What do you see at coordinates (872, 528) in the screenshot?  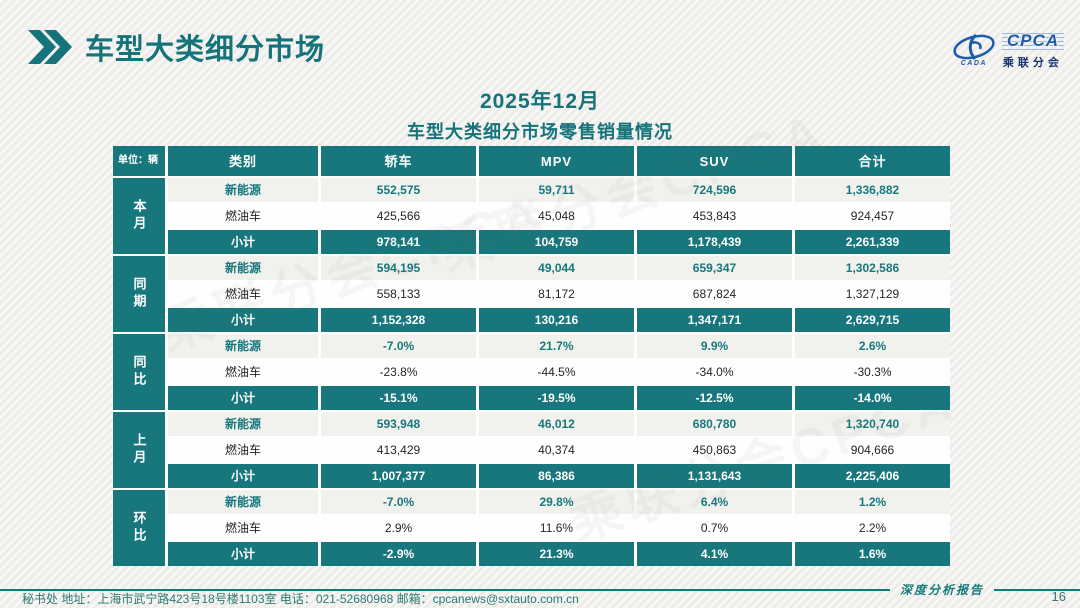 I see `table-cell: 2.2%` at bounding box center [872, 528].